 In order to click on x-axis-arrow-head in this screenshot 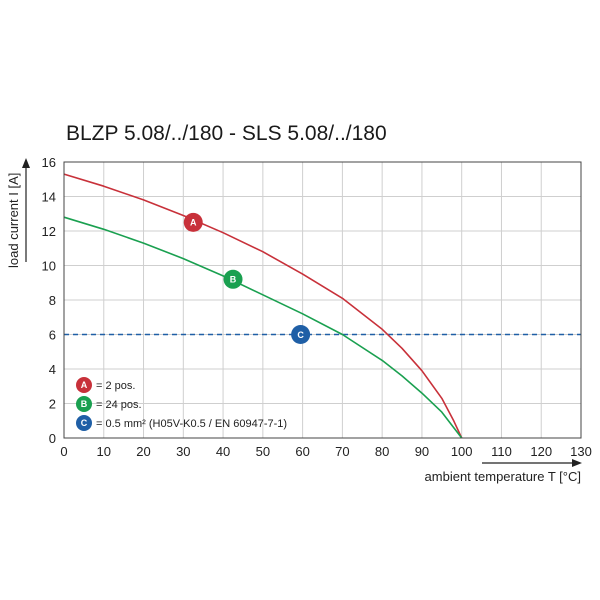, I will do `click(577, 463)`.